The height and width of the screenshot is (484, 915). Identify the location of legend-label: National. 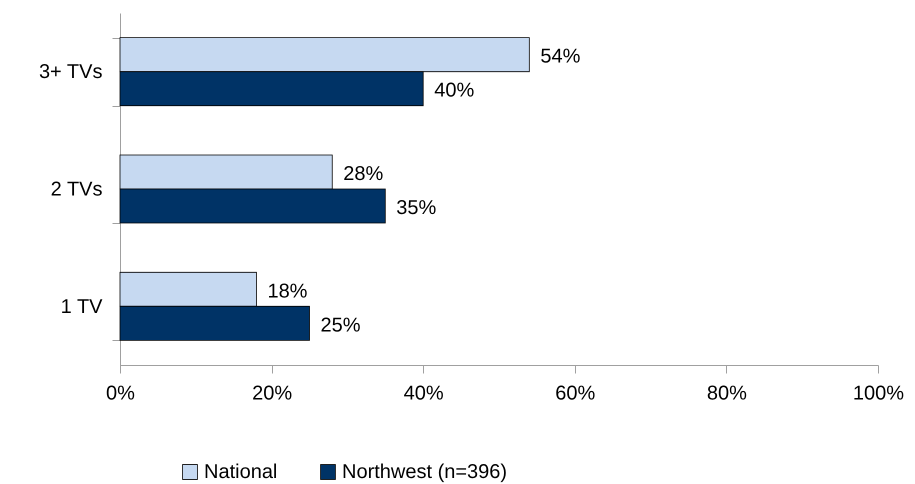
(241, 472).